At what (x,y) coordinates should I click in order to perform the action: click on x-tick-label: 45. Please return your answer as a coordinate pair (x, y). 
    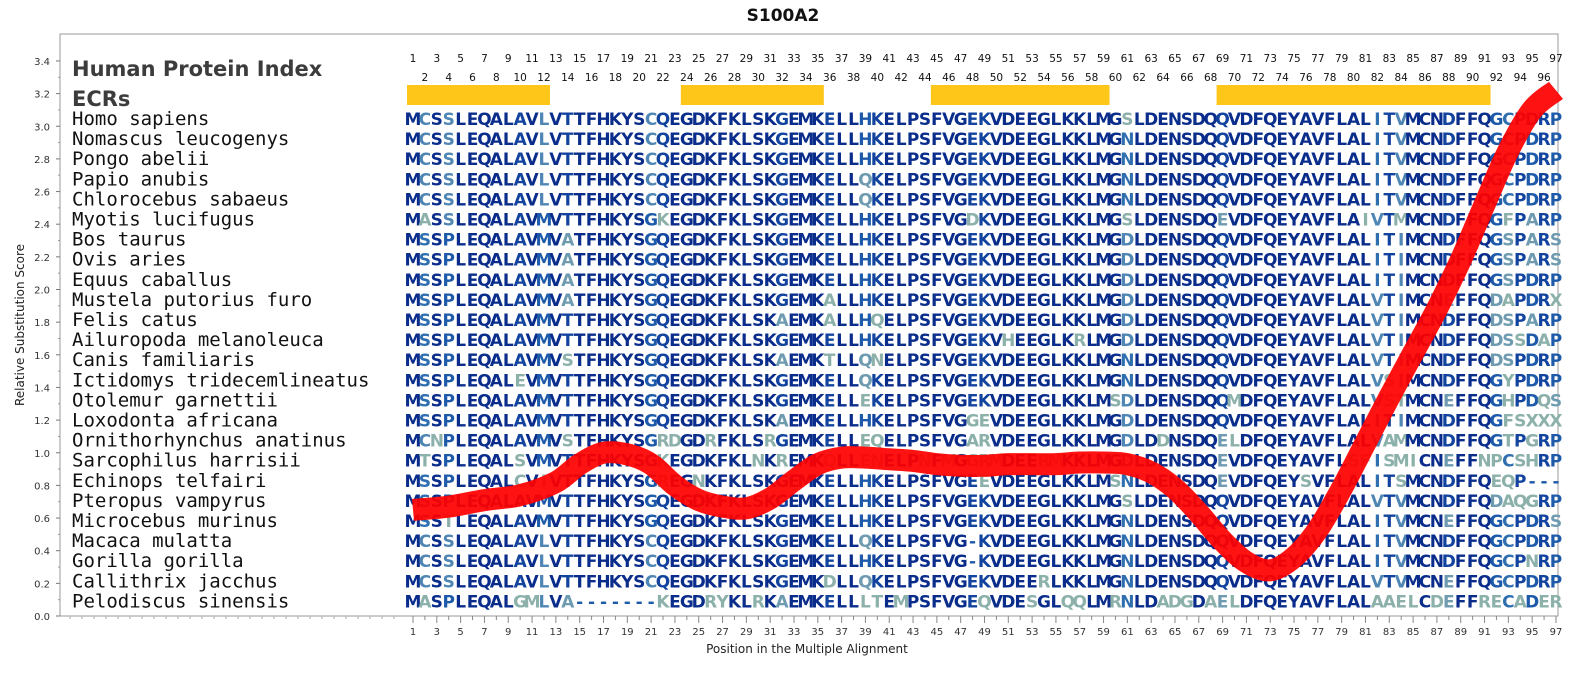
    Looking at the image, I should click on (936, 632).